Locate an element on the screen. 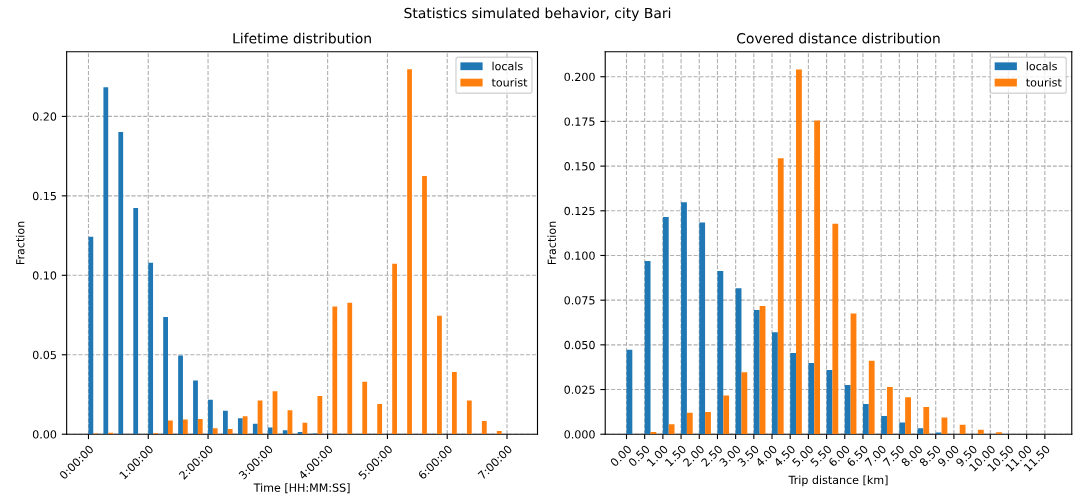  y-tick-label: 0.000 is located at coordinates (579, 434).